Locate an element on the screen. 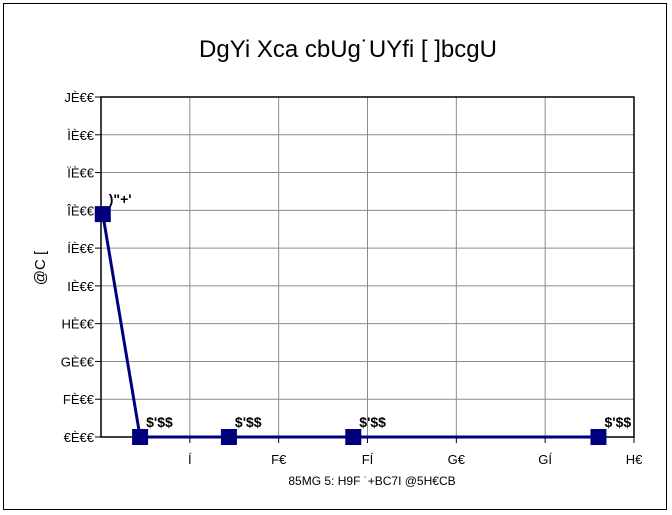 The image size is (672, 515). x-tick-label: H€ is located at coordinates (634, 459).